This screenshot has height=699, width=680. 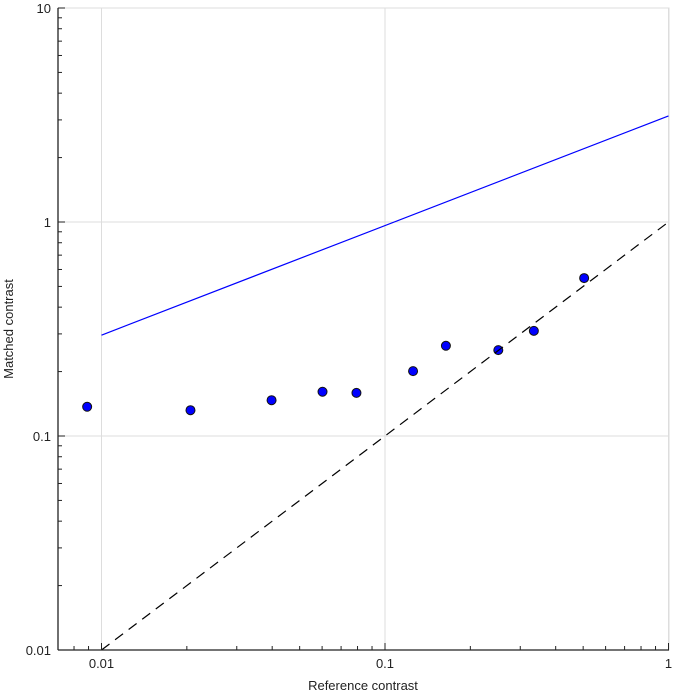 I want to click on y-axis-label: Matched contrast, so click(x=8, y=329).